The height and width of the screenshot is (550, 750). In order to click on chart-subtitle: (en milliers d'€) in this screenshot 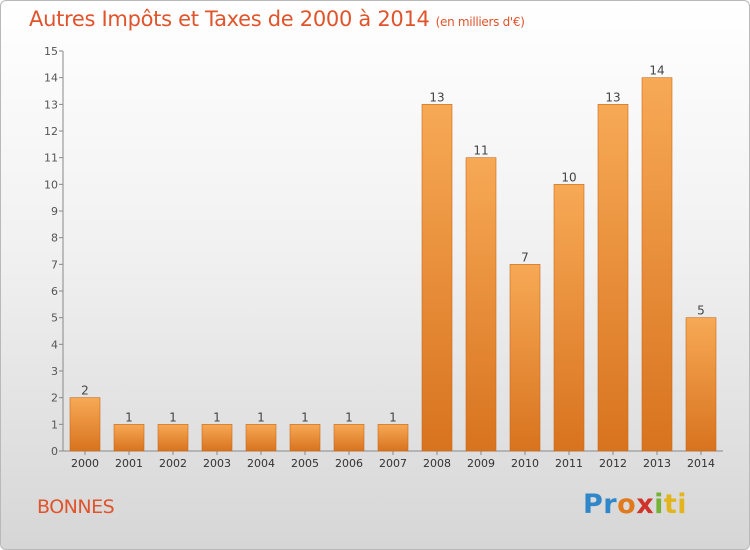, I will do `click(480, 22)`.